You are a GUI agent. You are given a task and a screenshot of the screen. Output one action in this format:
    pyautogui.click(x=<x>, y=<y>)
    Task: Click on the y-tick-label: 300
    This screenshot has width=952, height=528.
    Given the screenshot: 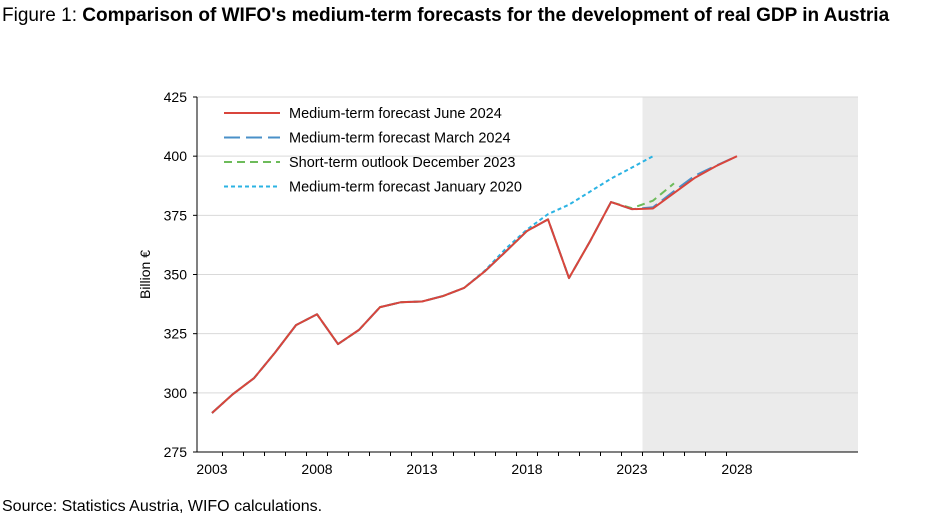 What is the action you would take?
    pyautogui.click(x=176, y=393)
    